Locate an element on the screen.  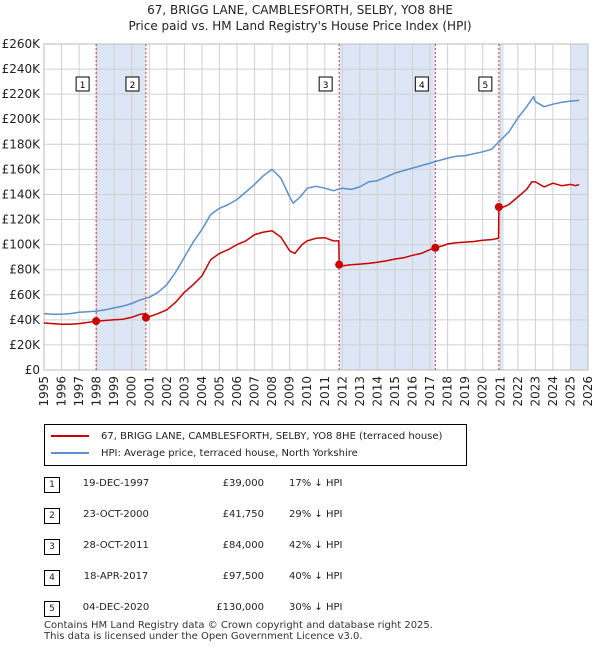
x-tick-label: 2009 is located at coordinates (290, 391).